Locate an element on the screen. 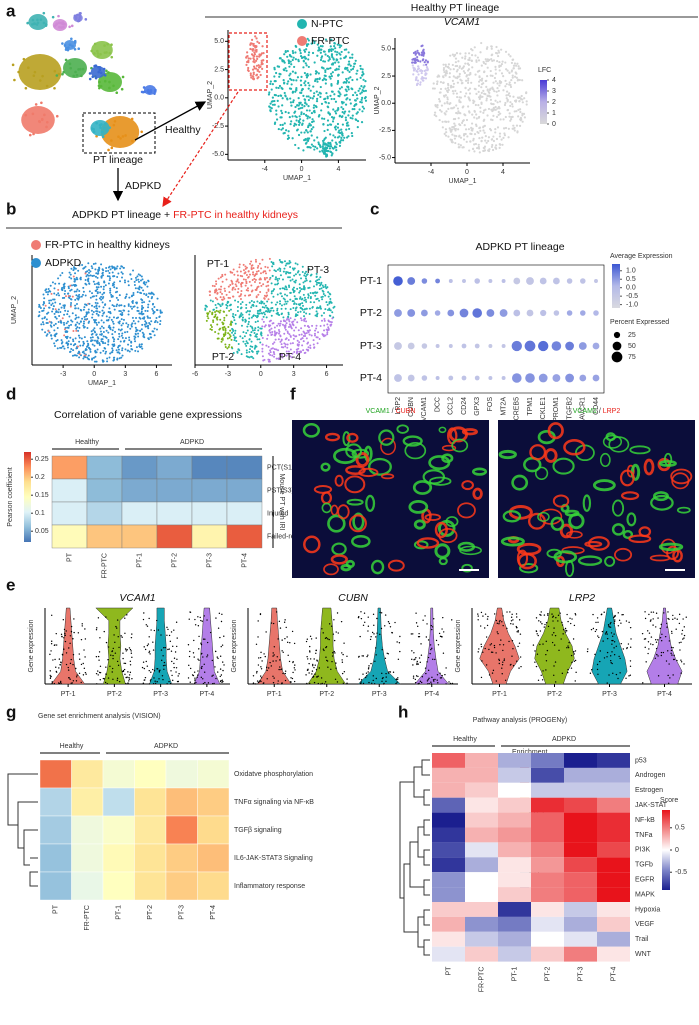  row-label: PT-1 is located at coordinates (371, 281).